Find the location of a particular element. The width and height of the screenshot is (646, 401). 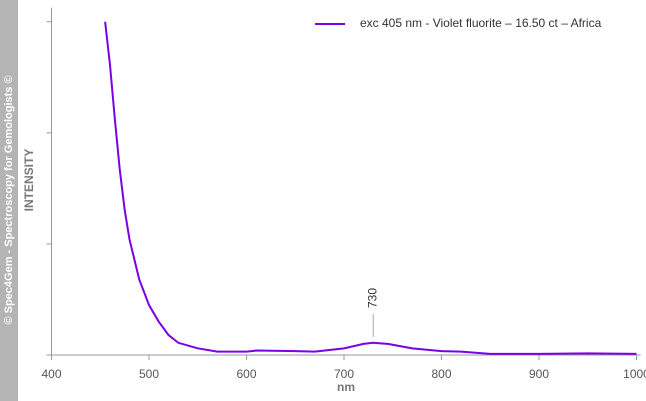

x-tick-label: 600 is located at coordinates (246, 374).